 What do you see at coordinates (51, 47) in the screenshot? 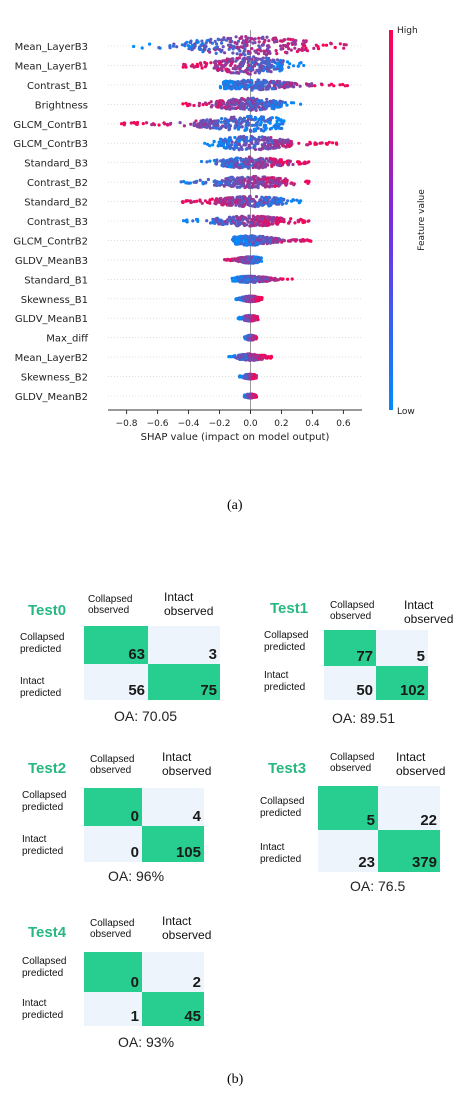
I see `feature-label: Mean_LayerB3` at bounding box center [51, 47].